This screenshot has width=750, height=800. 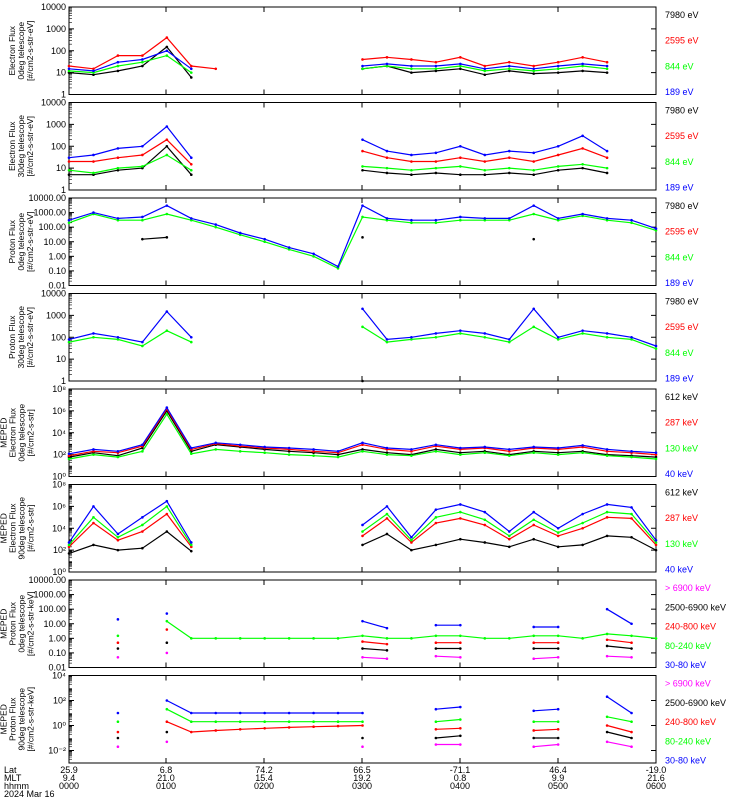 I want to click on legend-entry: 287 keV, so click(x=681, y=423).